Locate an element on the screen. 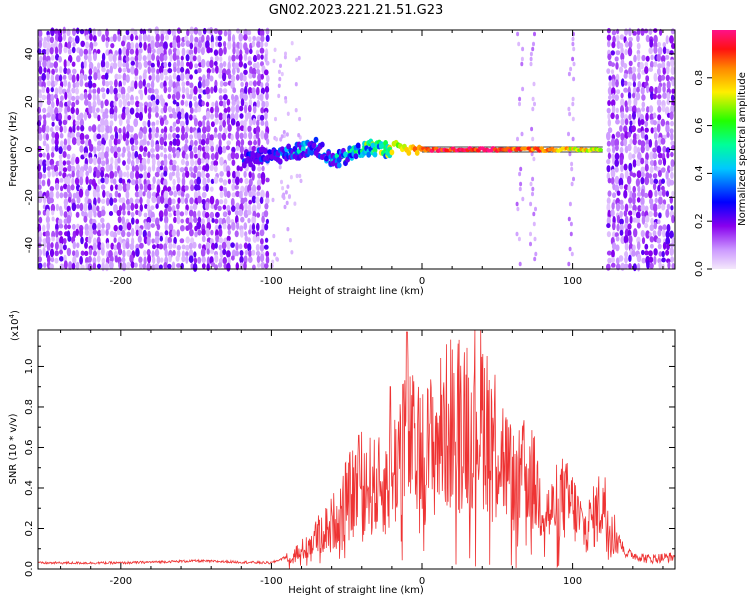 This screenshot has height=600, width=750. colorbar-tick-label: 0.8 is located at coordinates (699, 78).